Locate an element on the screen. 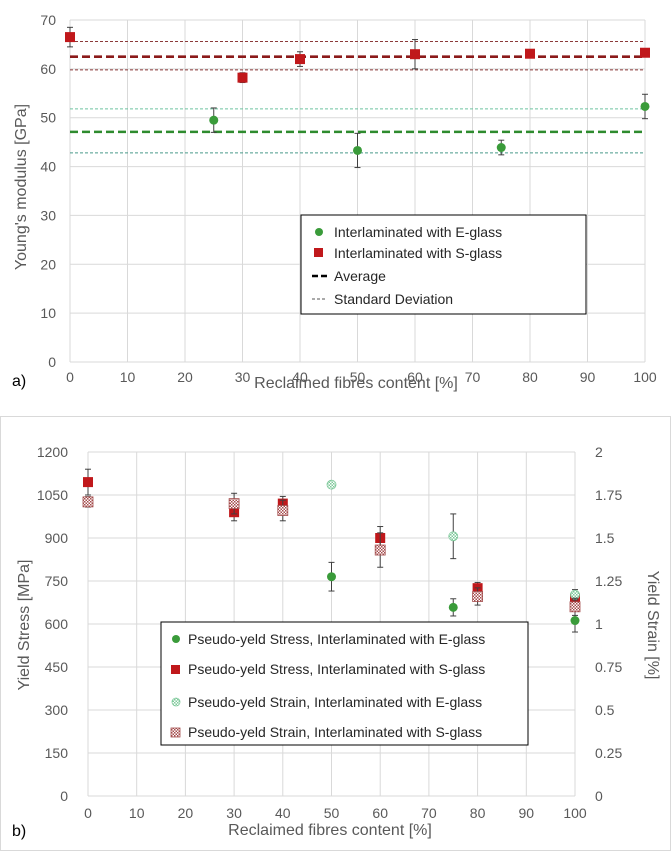 This screenshot has height=852, width=672. y-tick-label: 20 is located at coordinates (48, 264).